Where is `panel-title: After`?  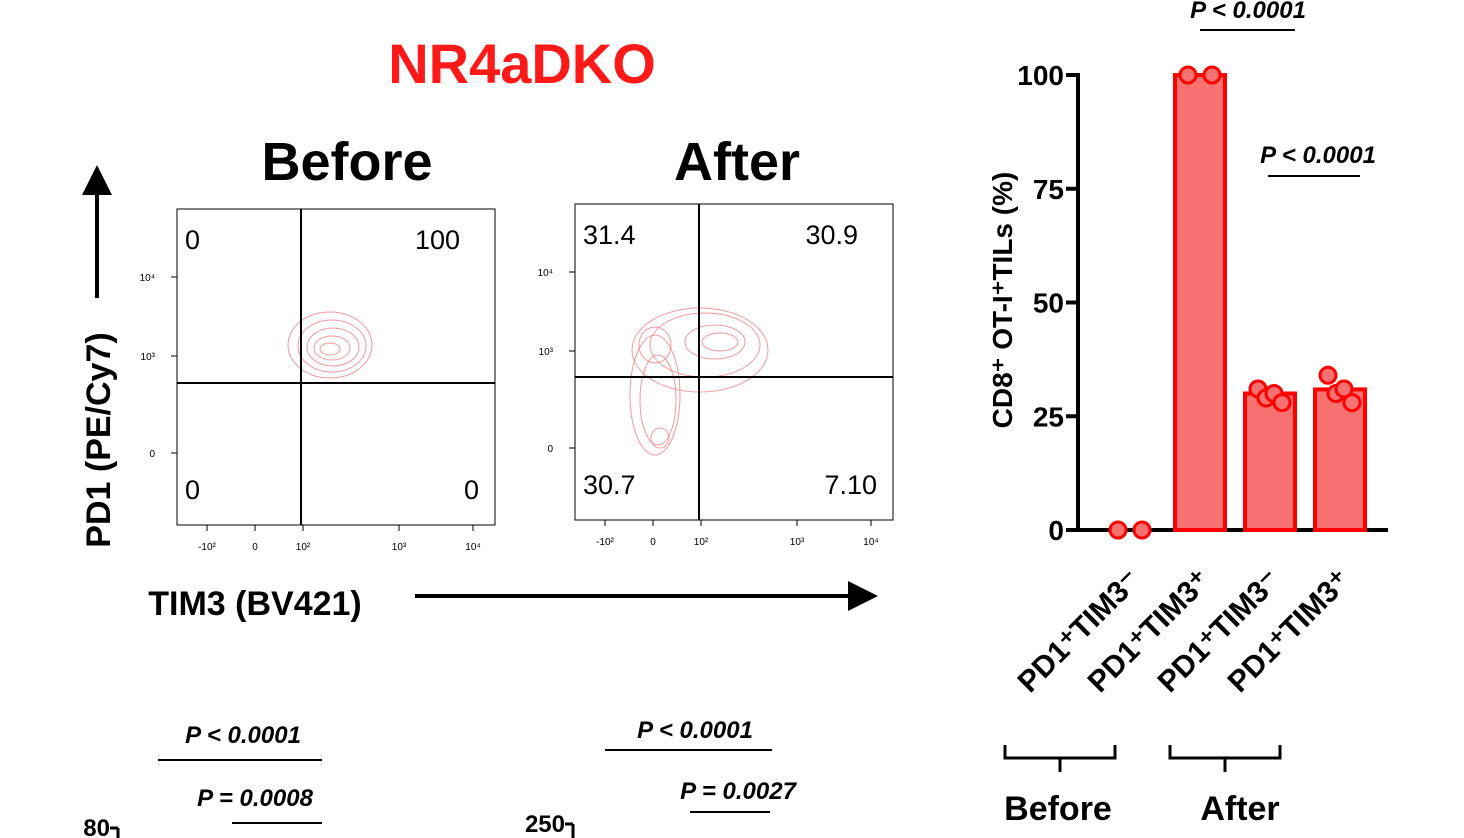 panel-title: After is located at coordinates (737, 162).